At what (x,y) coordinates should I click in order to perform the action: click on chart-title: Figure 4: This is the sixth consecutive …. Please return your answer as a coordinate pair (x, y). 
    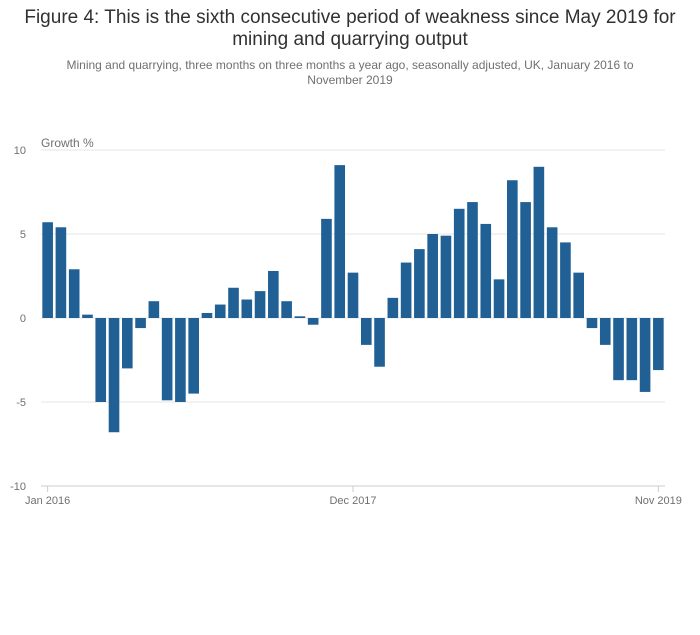
    Looking at the image, I should click on (350, 28).